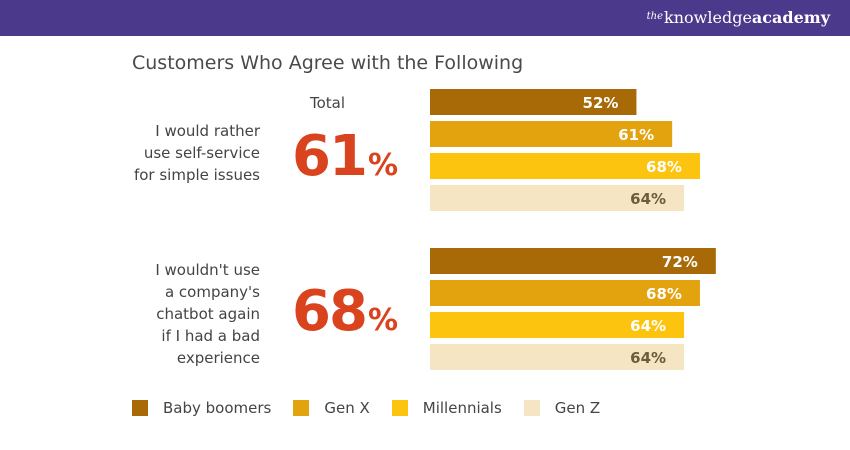  Describe the element at coordinates (330, 156) in the screenshot. I see `total-value-1-number: 61` at that location.